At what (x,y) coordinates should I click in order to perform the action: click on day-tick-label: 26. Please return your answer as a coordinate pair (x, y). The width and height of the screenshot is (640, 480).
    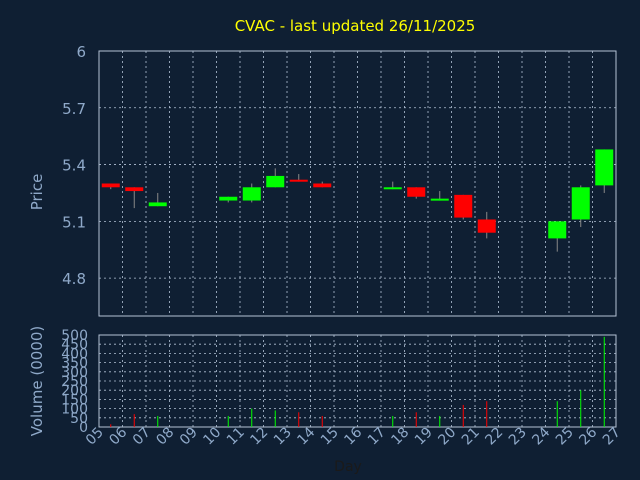
    Looking at the image, I should click on (588, 436).